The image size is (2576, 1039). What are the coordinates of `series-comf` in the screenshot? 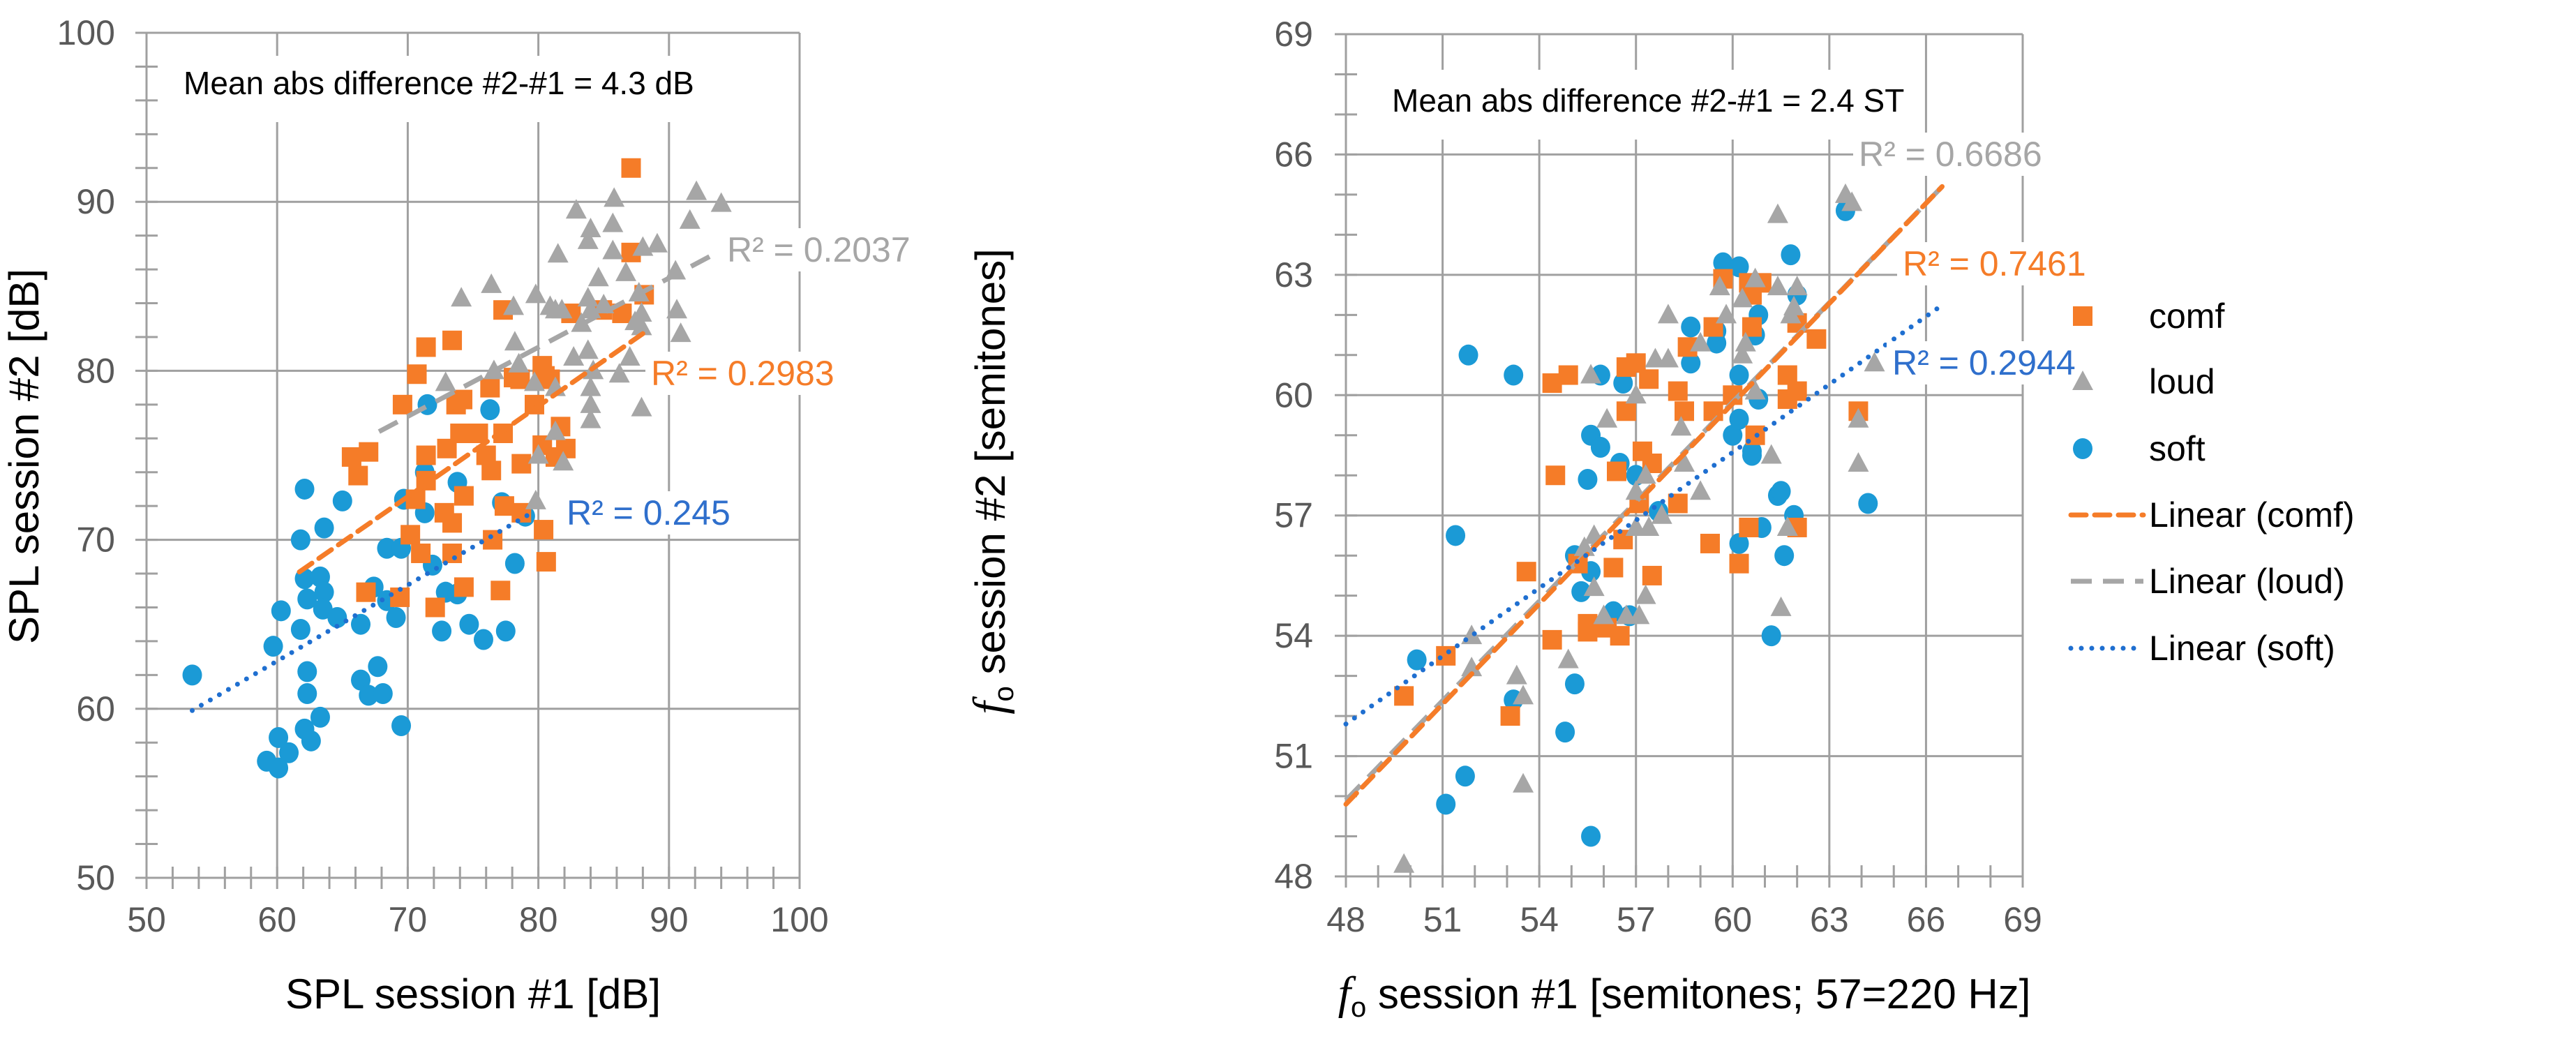 It's located at (497, 388).